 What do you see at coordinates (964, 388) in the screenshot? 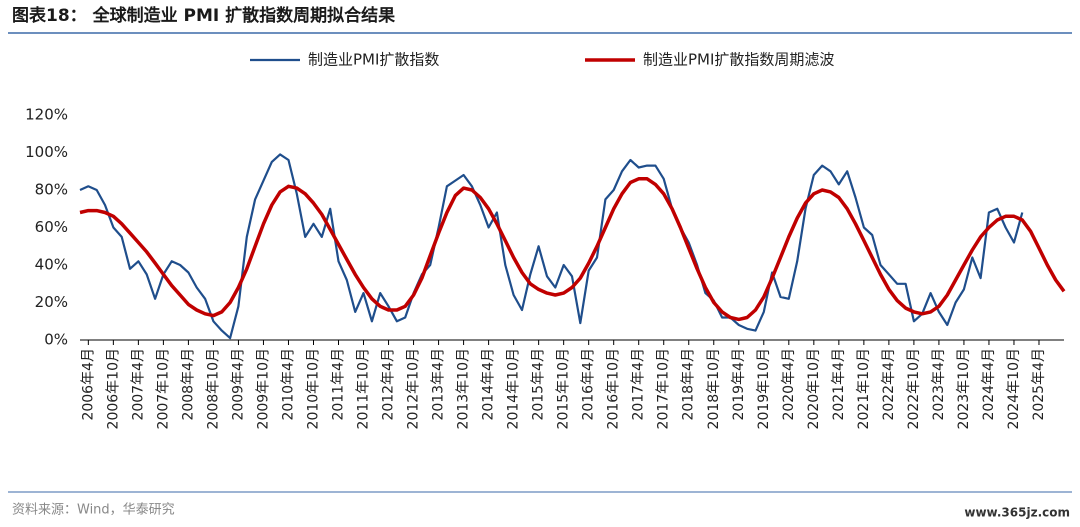
I see `x-tick-label: 2023年10月` at bounding box center [964, 388].